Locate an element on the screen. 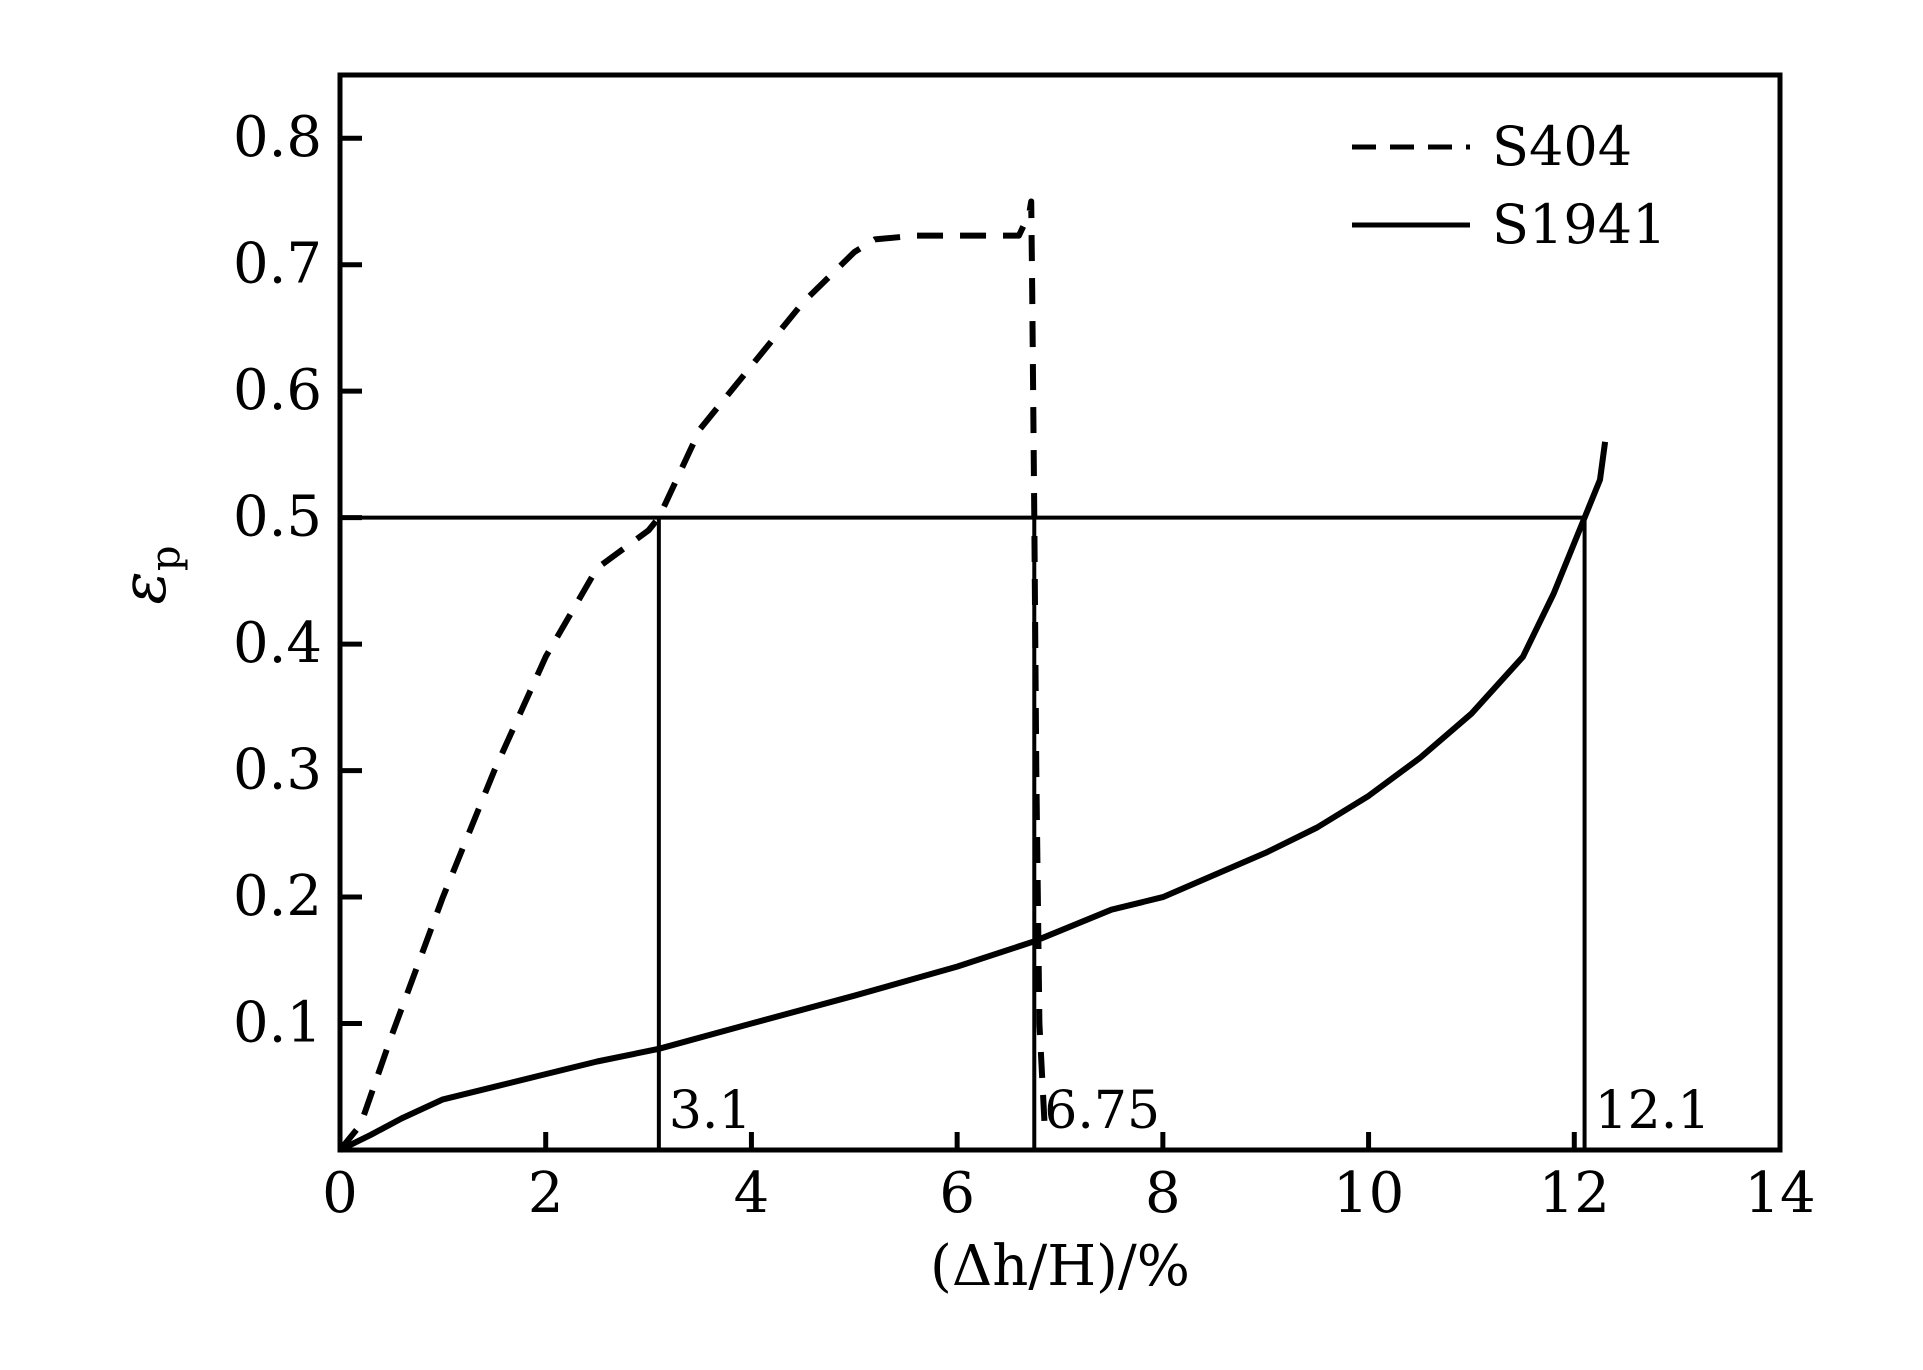 This screenshot has height=1370, width=1923. reference-label: 6.75 is located at coordinates (1102, 1111).